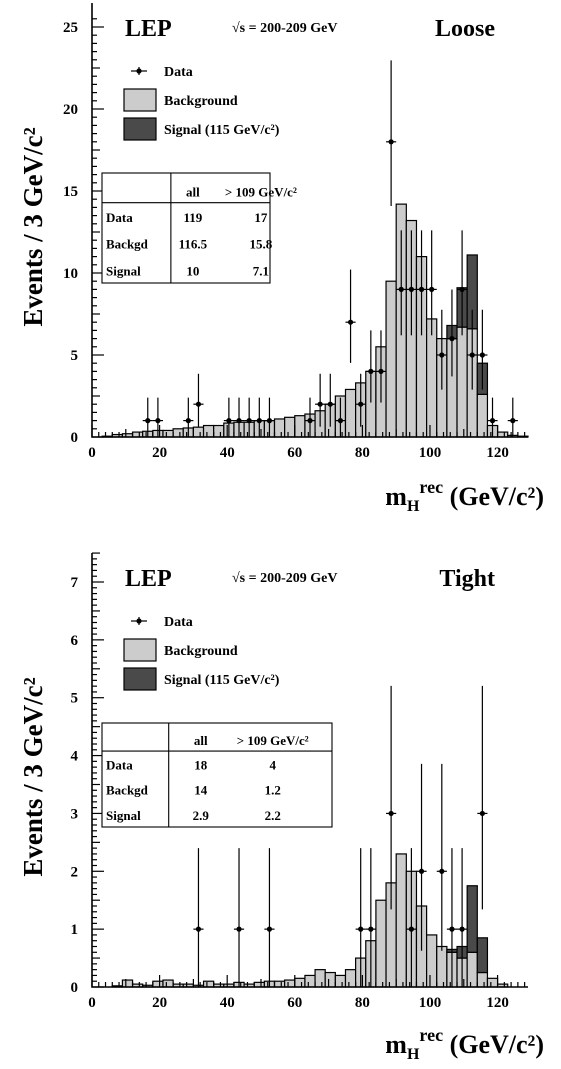 The height and width of the screenshot is (1069, 561). What do you see at coordinates (261, 244) in the screenshot?
I see `table-cell-cut: 15.8` at bounding box center [261, 244].